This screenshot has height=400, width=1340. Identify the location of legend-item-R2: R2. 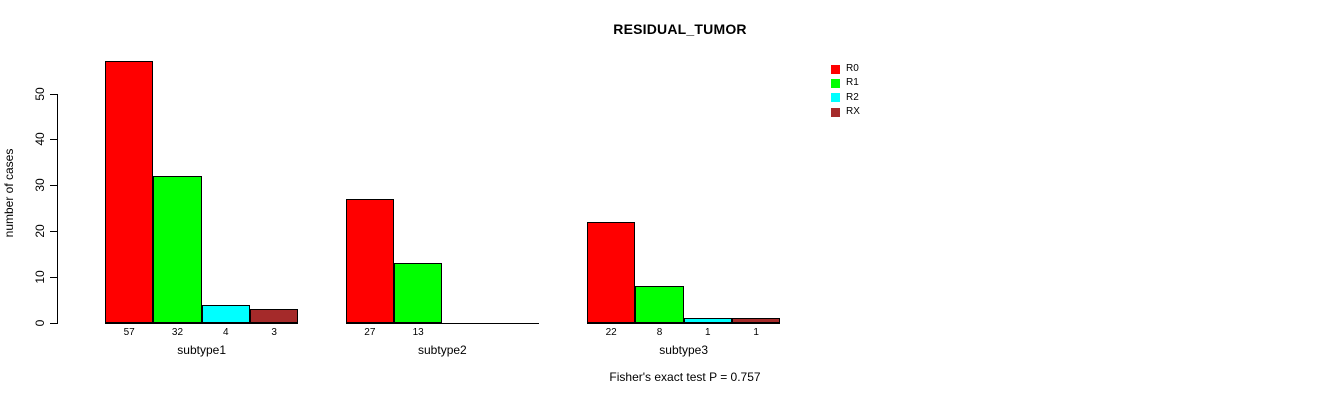
(845, 98).